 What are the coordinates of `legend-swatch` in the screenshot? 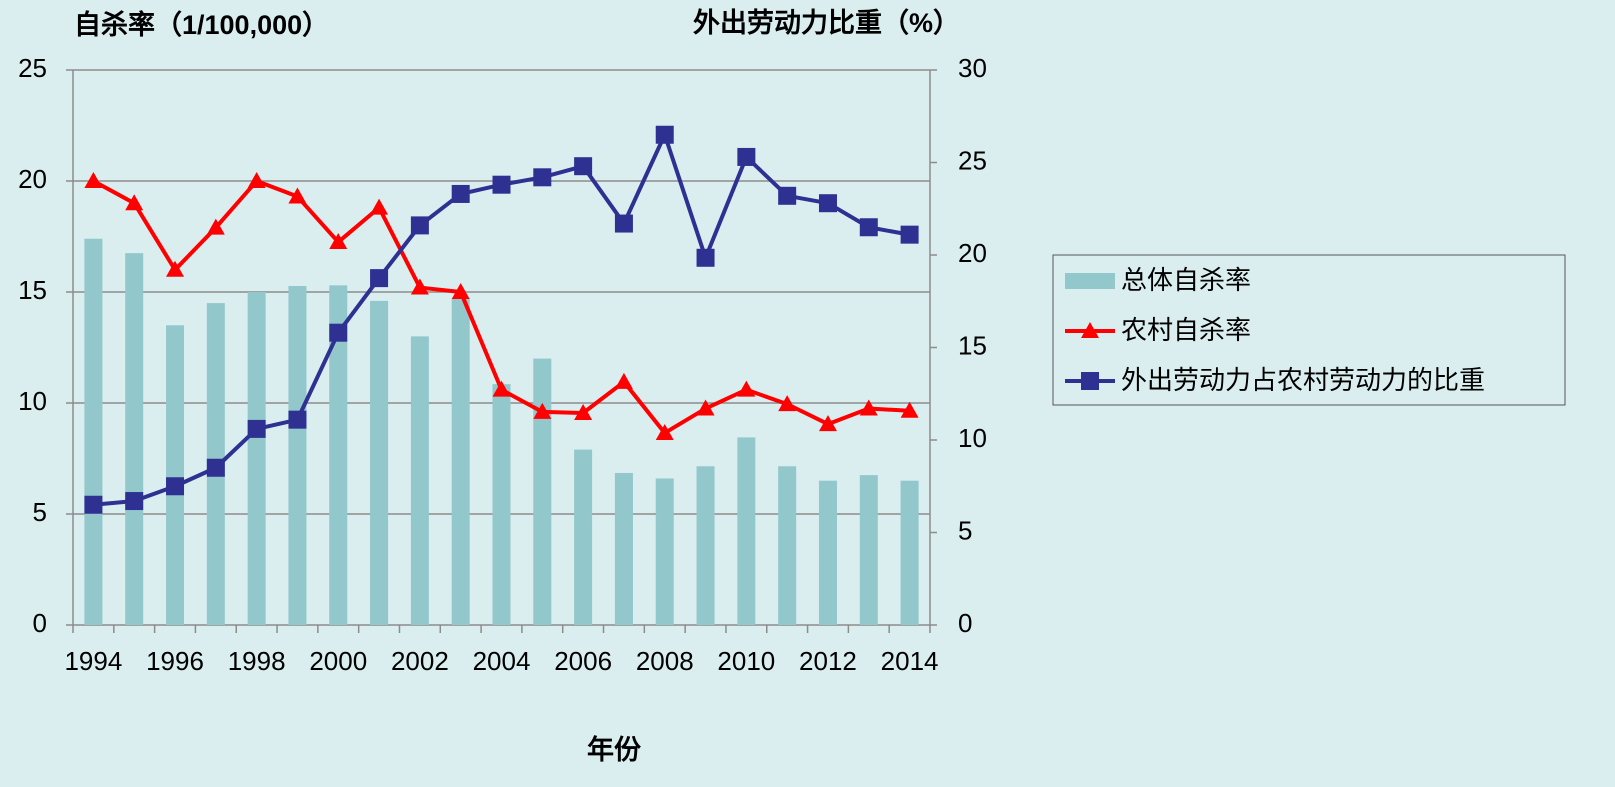 It's located at (1090, 281).